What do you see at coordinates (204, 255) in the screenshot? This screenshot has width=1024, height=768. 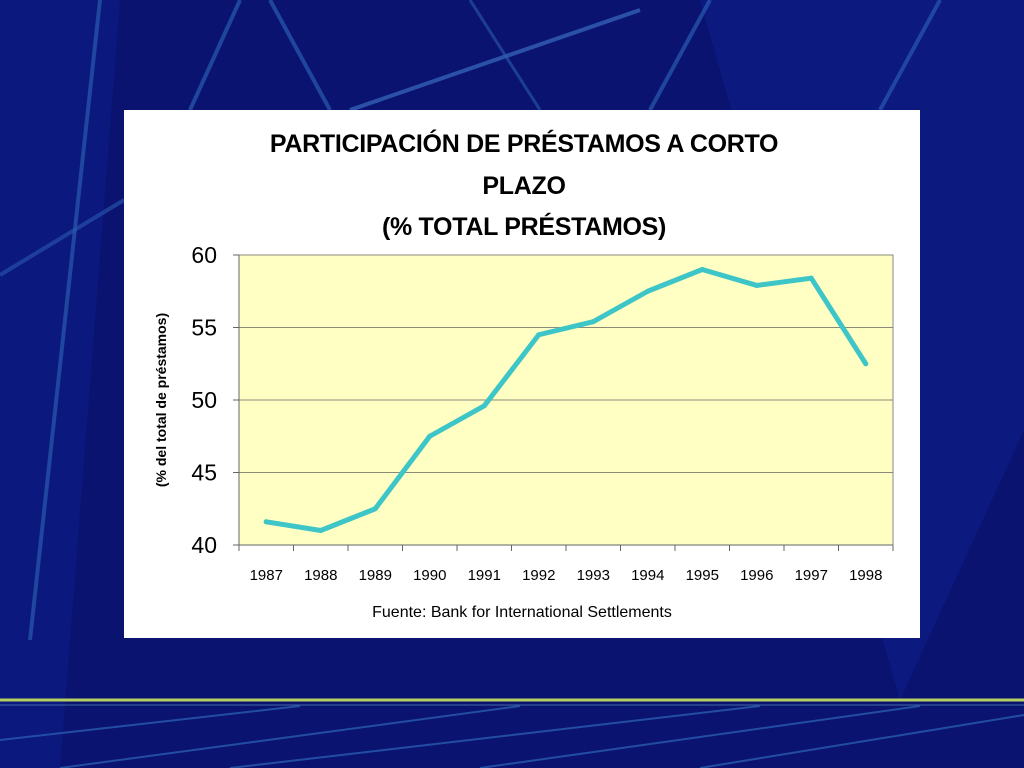 I see `y-tick-label: 60` at bounding box center [204, 255].